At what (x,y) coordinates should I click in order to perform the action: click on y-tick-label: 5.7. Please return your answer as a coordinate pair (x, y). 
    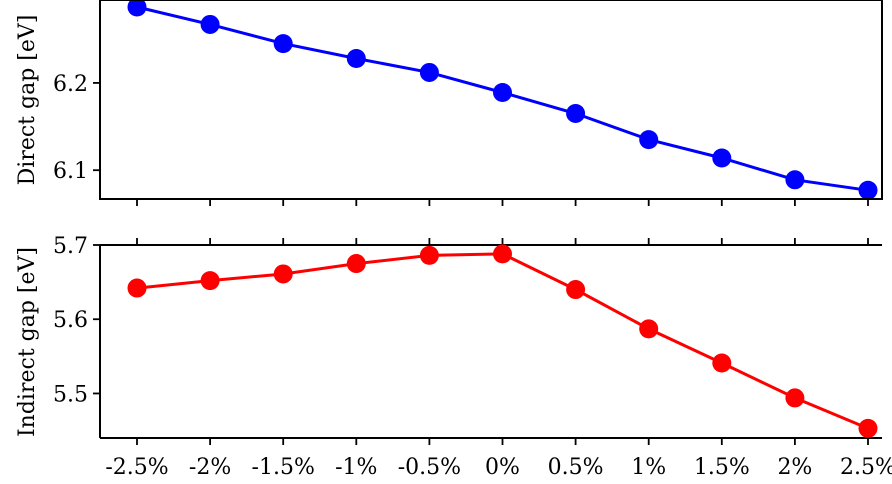
    Looking at the image, I should click on (70, 246).